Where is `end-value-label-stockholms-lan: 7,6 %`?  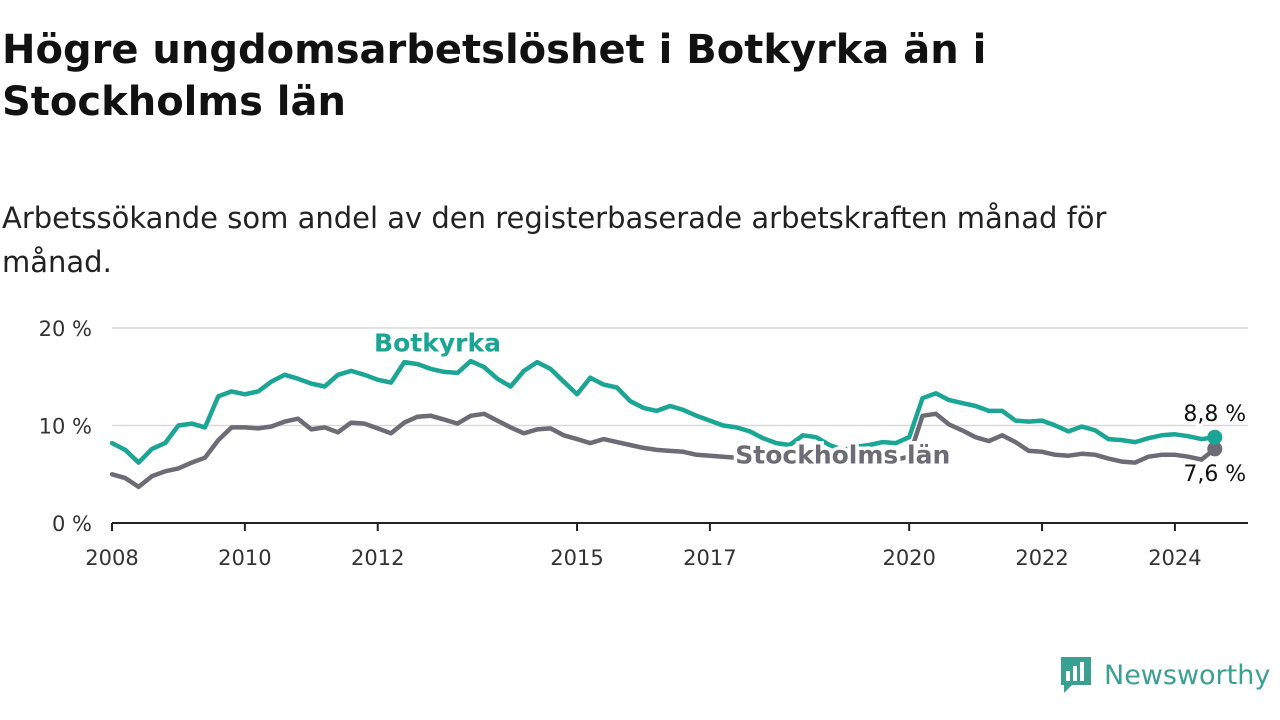
end-value-label-stockholms-lan: 7,6 % is located at coordinates (1214, 474).